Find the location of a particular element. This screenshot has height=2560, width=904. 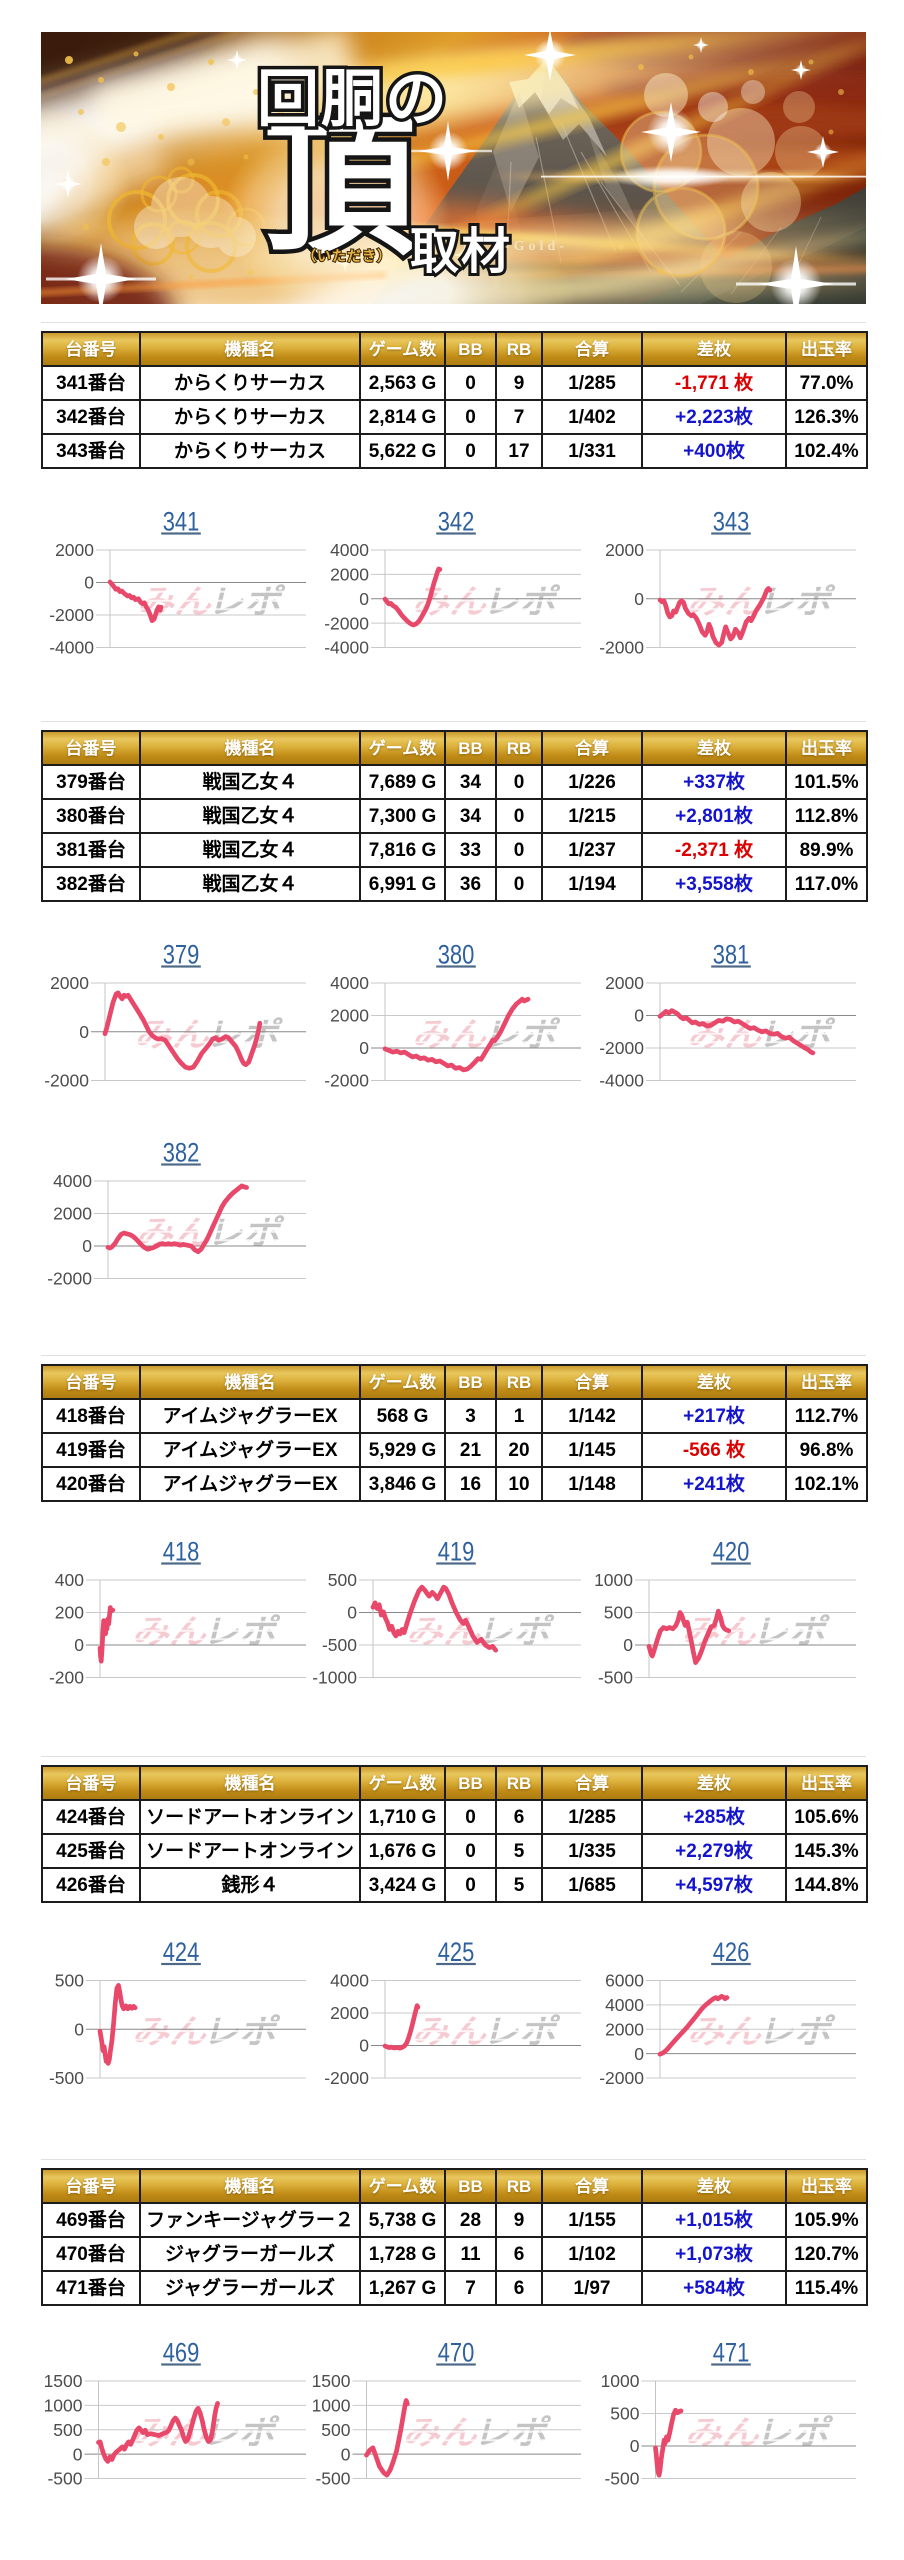

svg-text: 471 is located at coordinates (731, 2353).